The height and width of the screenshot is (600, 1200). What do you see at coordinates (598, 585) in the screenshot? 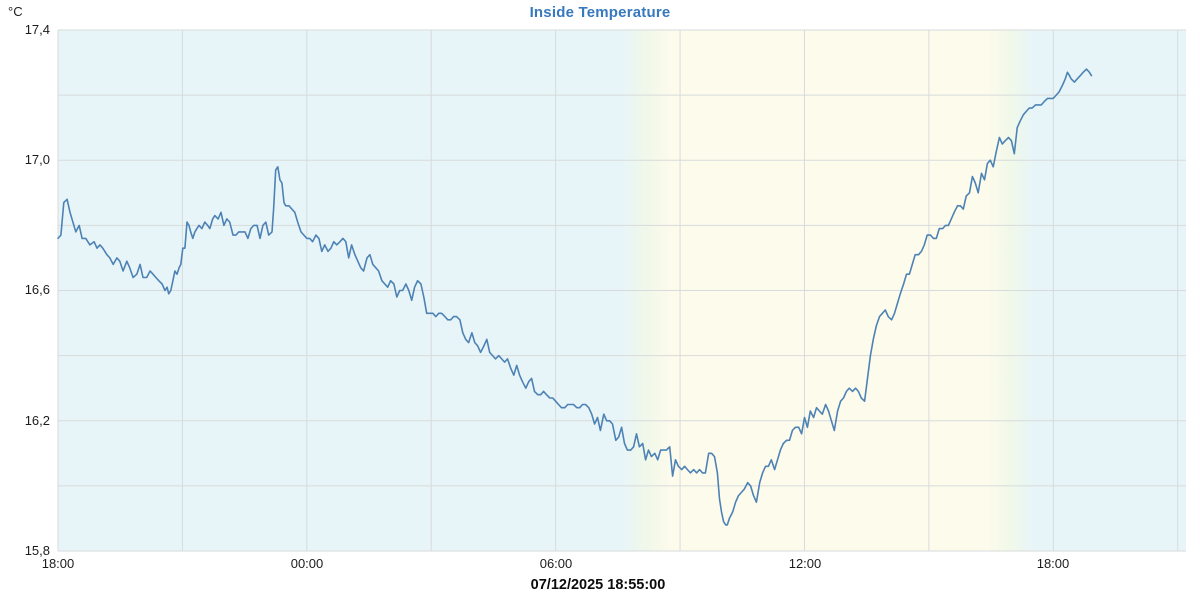
I see `timestamp-label: 07/12/2025 18:55:00` at bounding box center [598, 585].